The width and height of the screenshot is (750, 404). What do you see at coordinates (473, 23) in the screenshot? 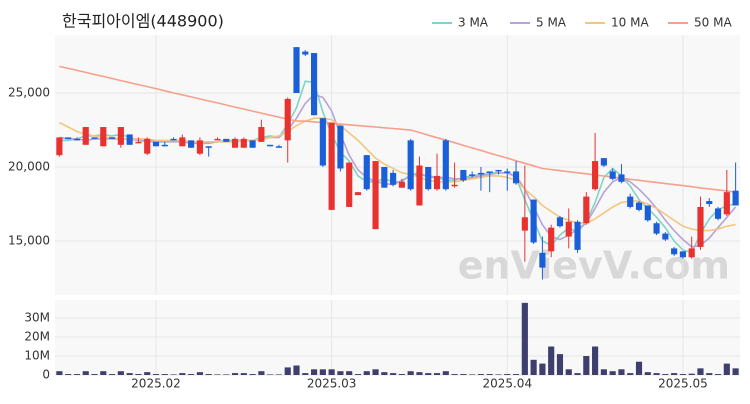
I see `legend-label: 3 MA` at bounding box center [473, 23].